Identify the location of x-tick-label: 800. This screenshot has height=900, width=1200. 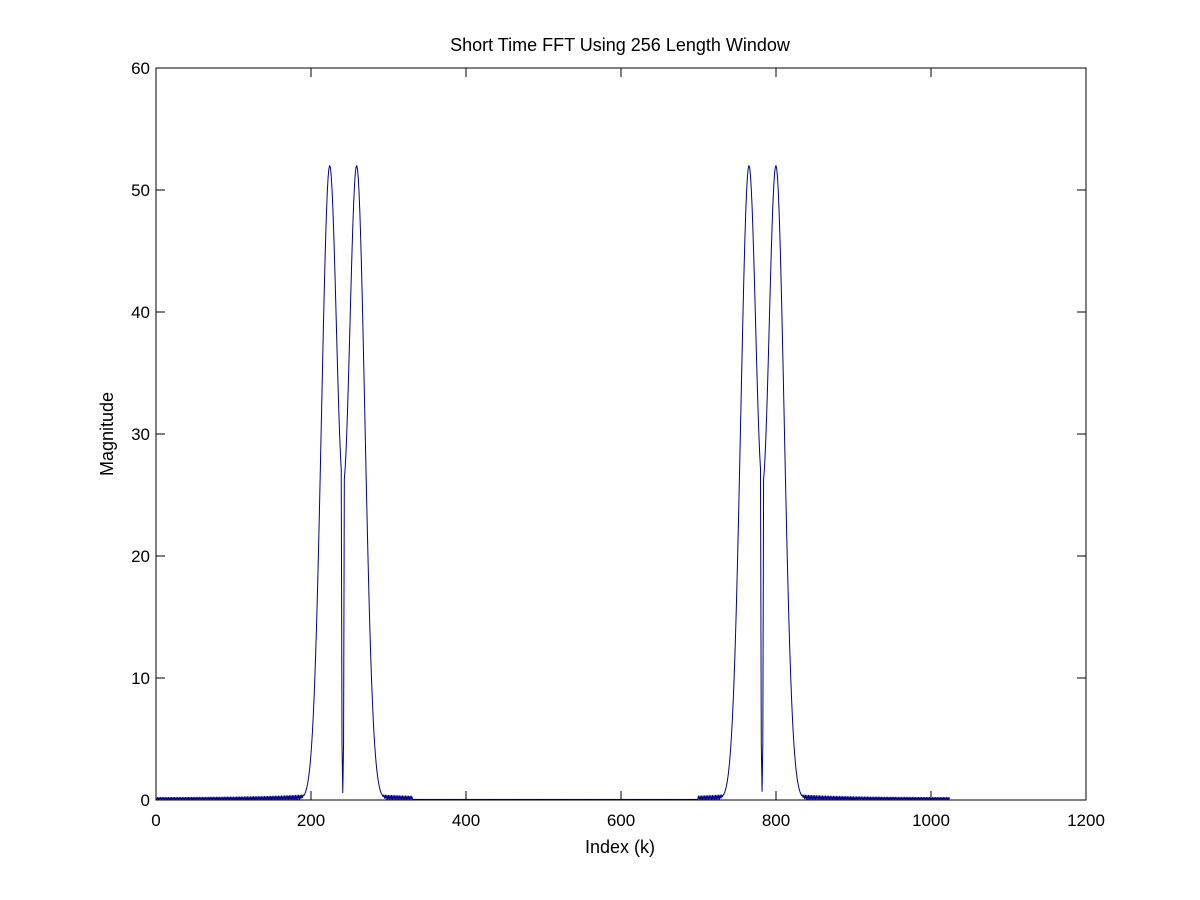
(776, 820).